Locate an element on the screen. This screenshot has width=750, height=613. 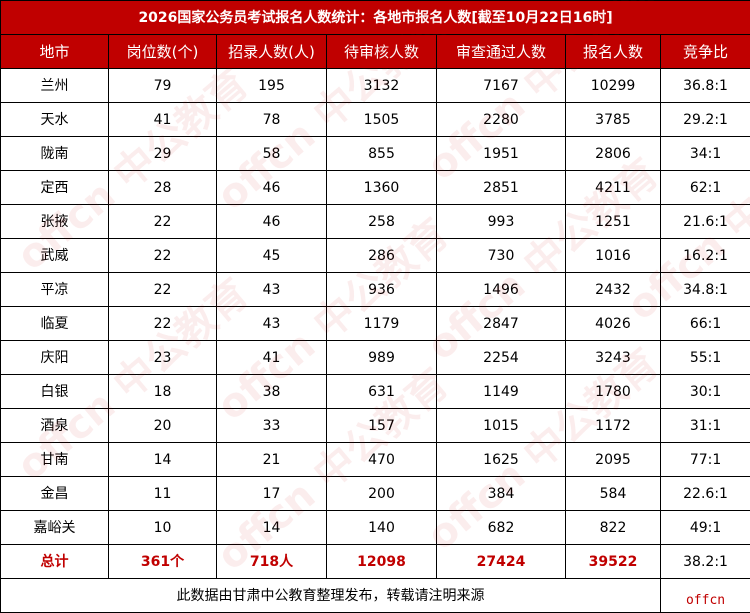
table-row: 金昌 11 17 200 384 584 22.6:1 is located at coordinates (375, 493).